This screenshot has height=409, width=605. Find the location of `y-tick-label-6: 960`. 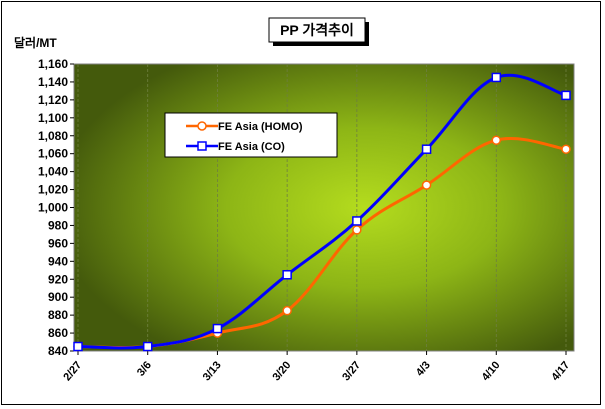

y-tick-label-6: 960 is located at coordinates (58, 243).